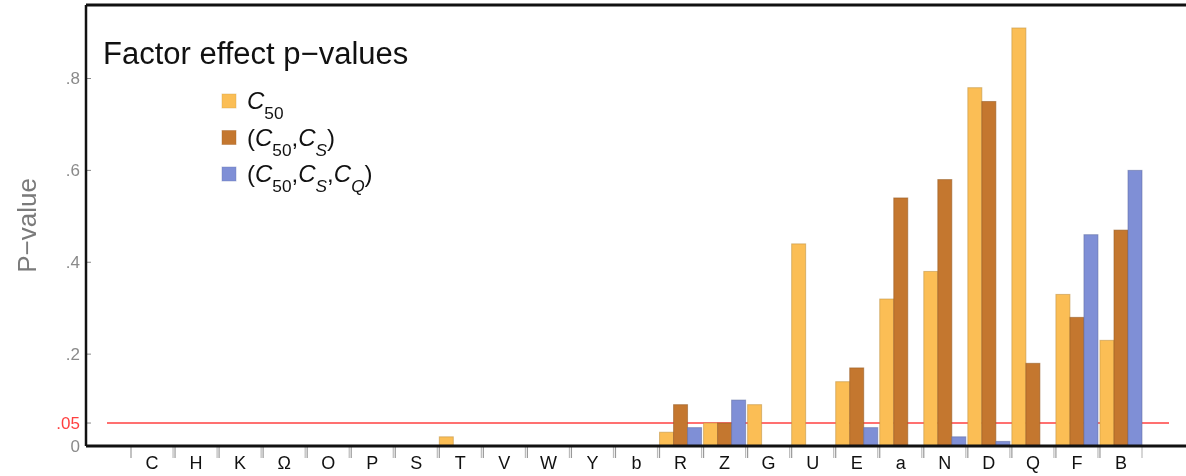 Image resolution: width=1186 pixels, height=476 pixels. I want to click on x-tick-label: P, so click(372, 463).